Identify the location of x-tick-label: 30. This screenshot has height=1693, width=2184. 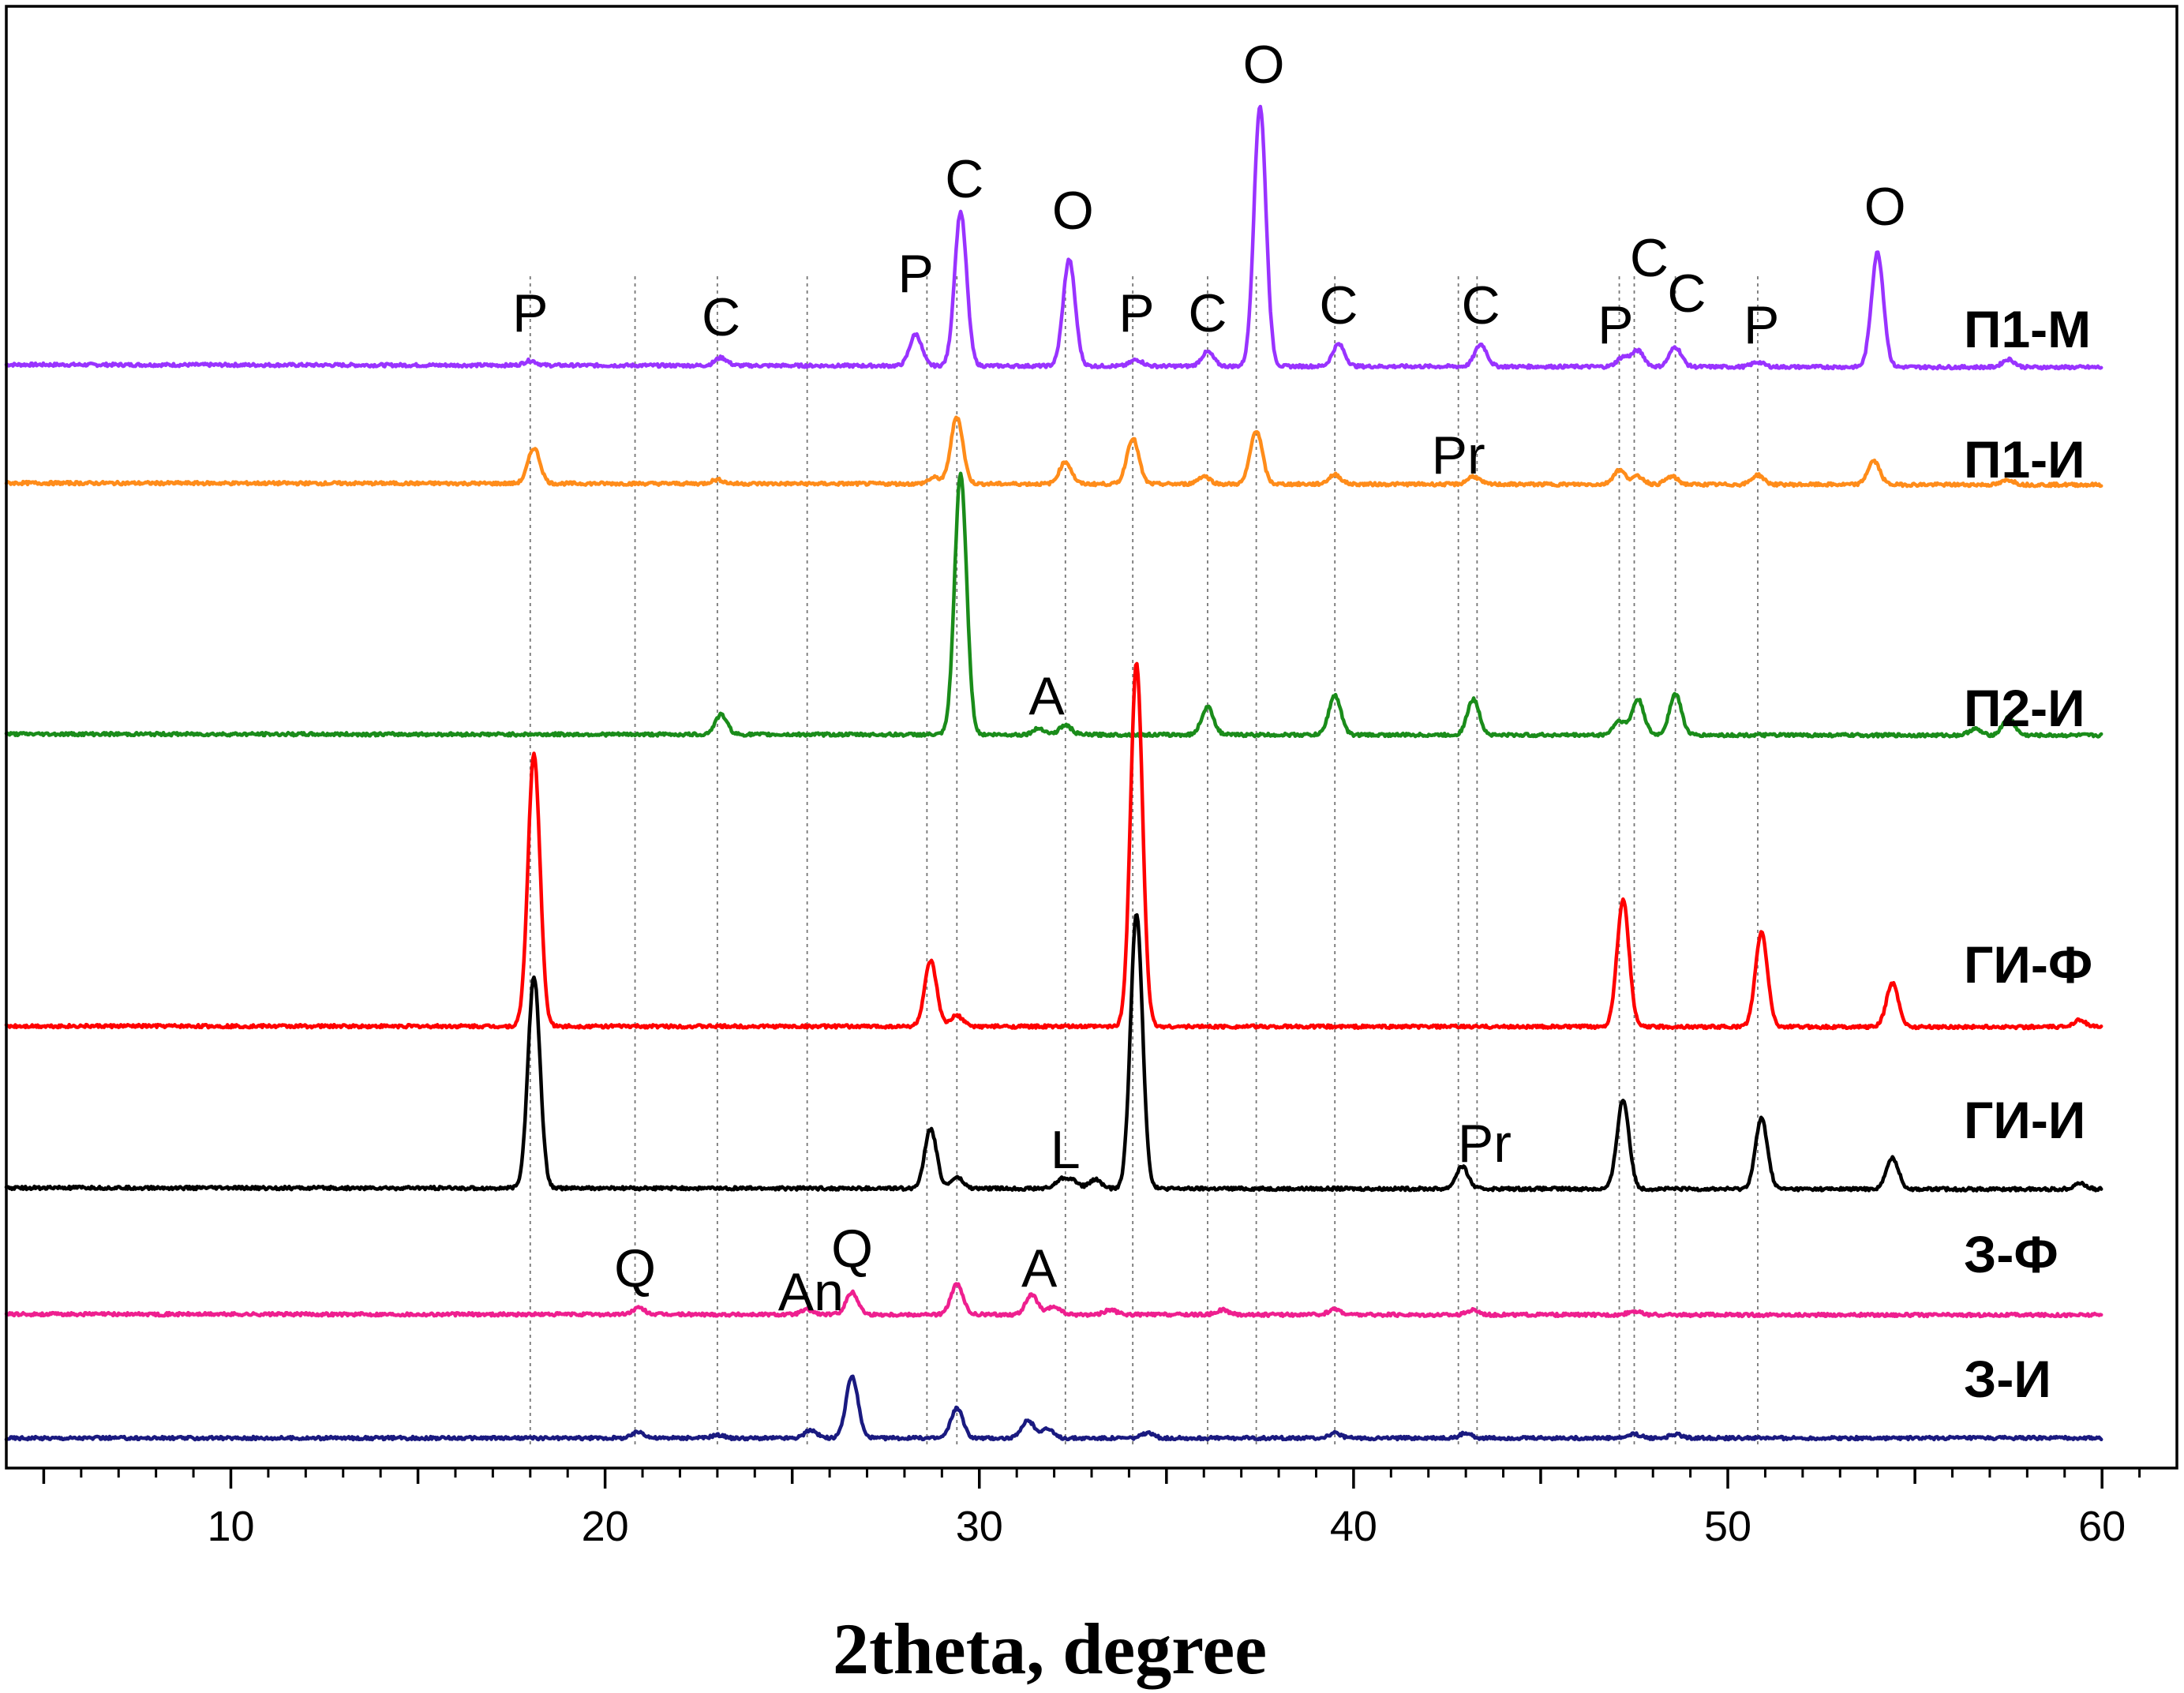
(979, 1526).